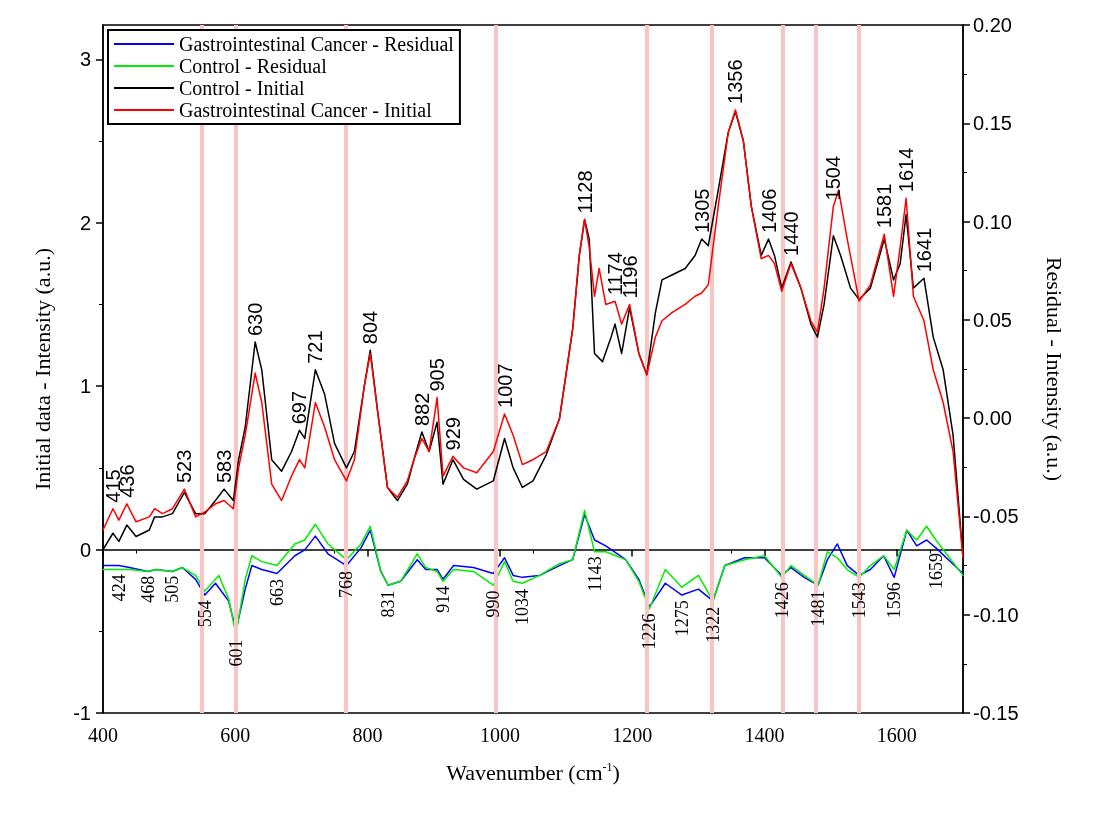 The image size is (1098, 823). What do you see at coordinates (315, 347) in the screenshot?
I see `annotation: 721` at bounding box center [315, 347].